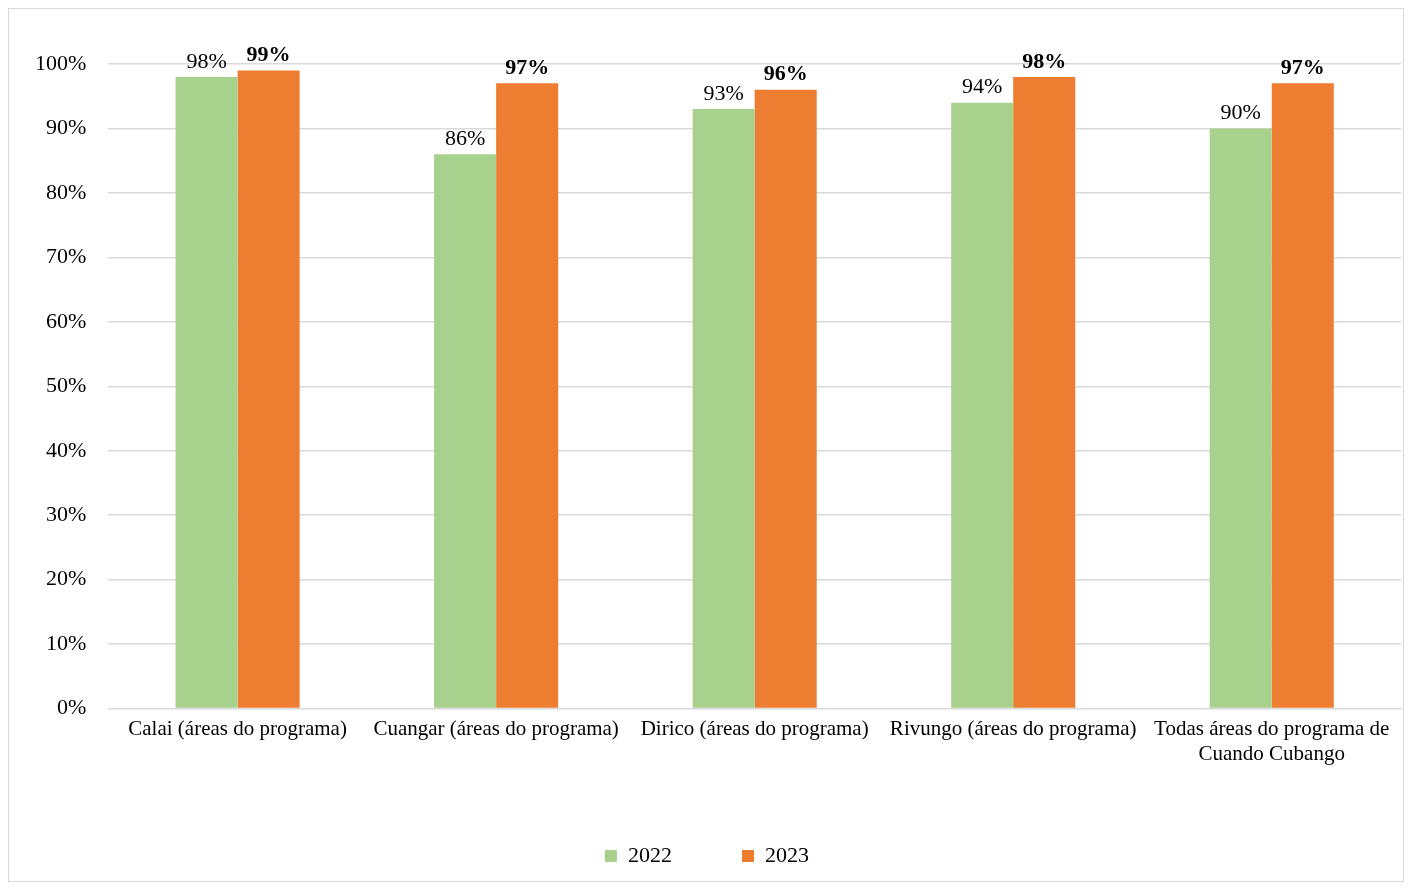  What do you see at coordinates (66, 385) in the screenshot?
I see `y-tick-label: 50%` at bounding box center [66, 385].